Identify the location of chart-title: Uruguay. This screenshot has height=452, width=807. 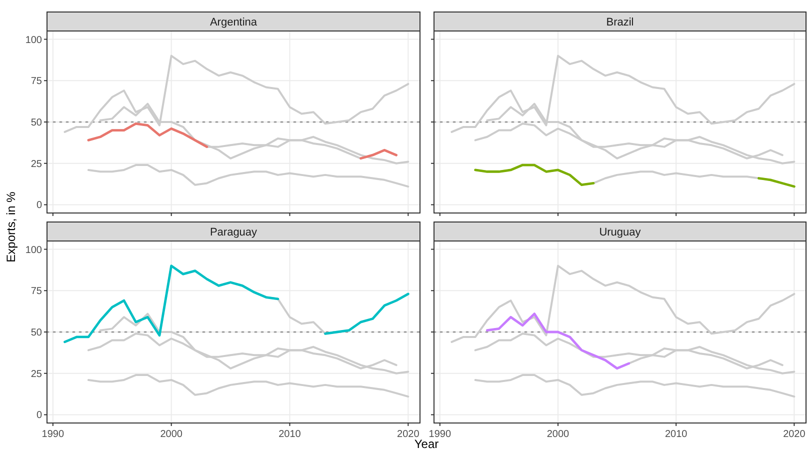
(620, 232).